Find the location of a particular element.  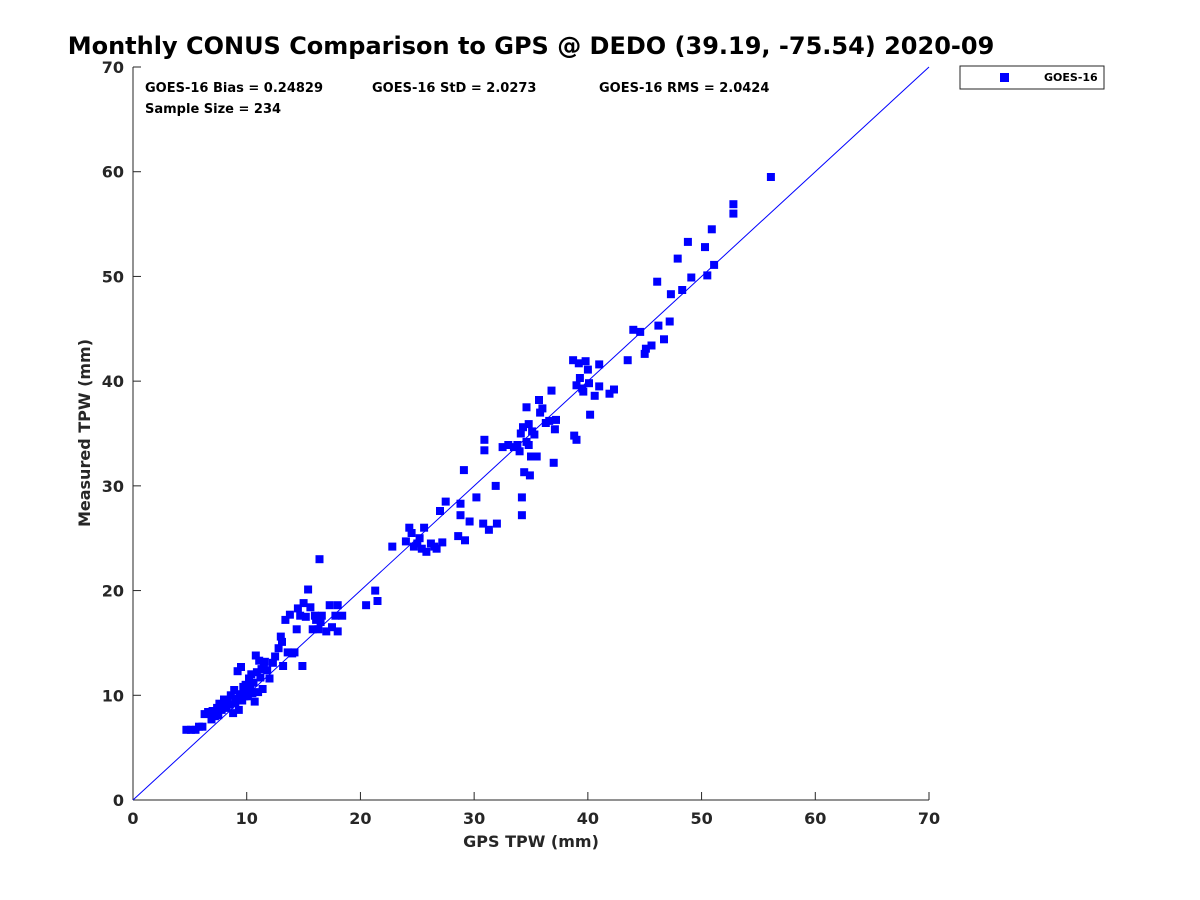

y-tick-label: 70 is located at coordinates (113, 67).